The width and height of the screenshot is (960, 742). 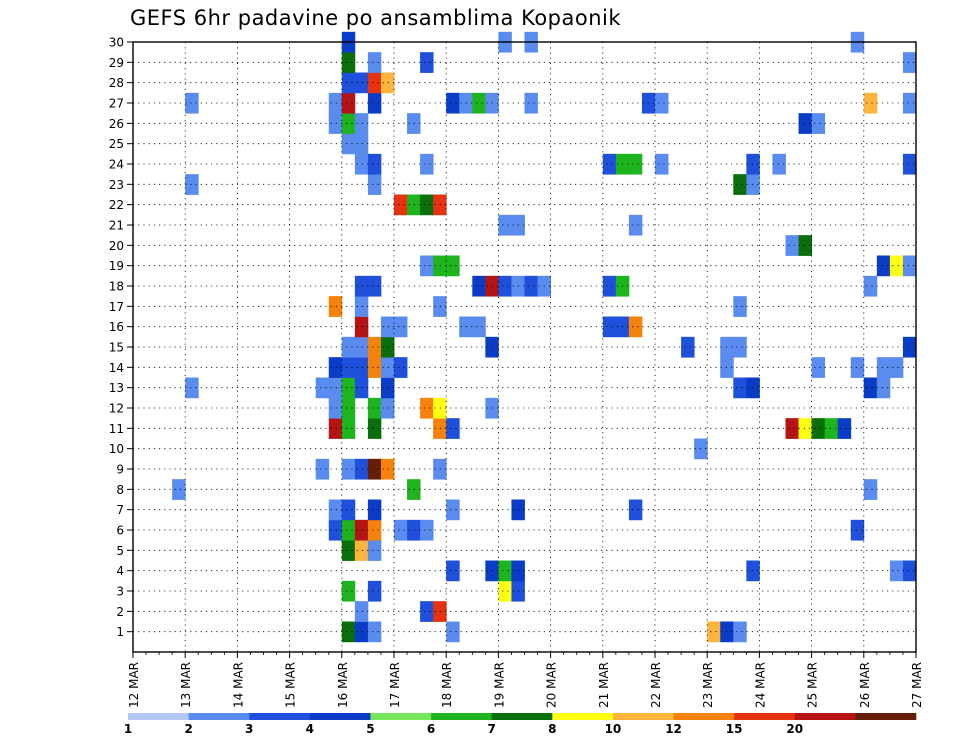 What do you see at coordinates (120, 490) in the screenshot?
I see `y-tick-label: 8` at bounding box center [120, 490].